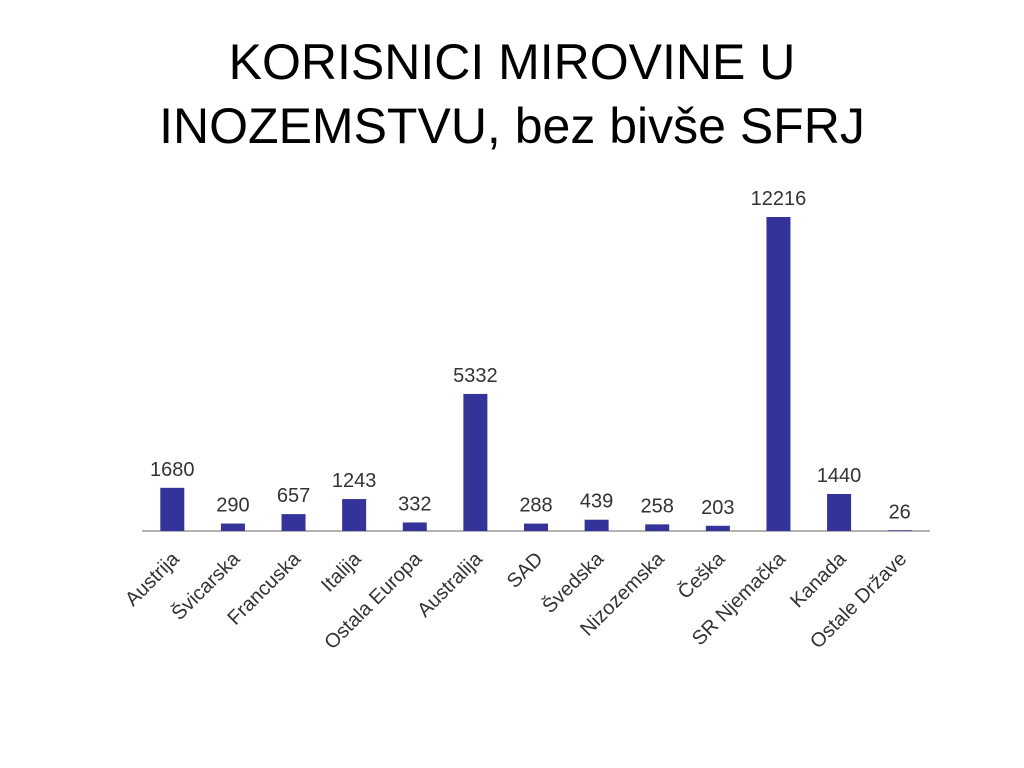 This screenshot has width=1024, height=768. Describe the element at coordinates (525, 570) in the screenshot. I see `x-tick-label: SAD` at that location.